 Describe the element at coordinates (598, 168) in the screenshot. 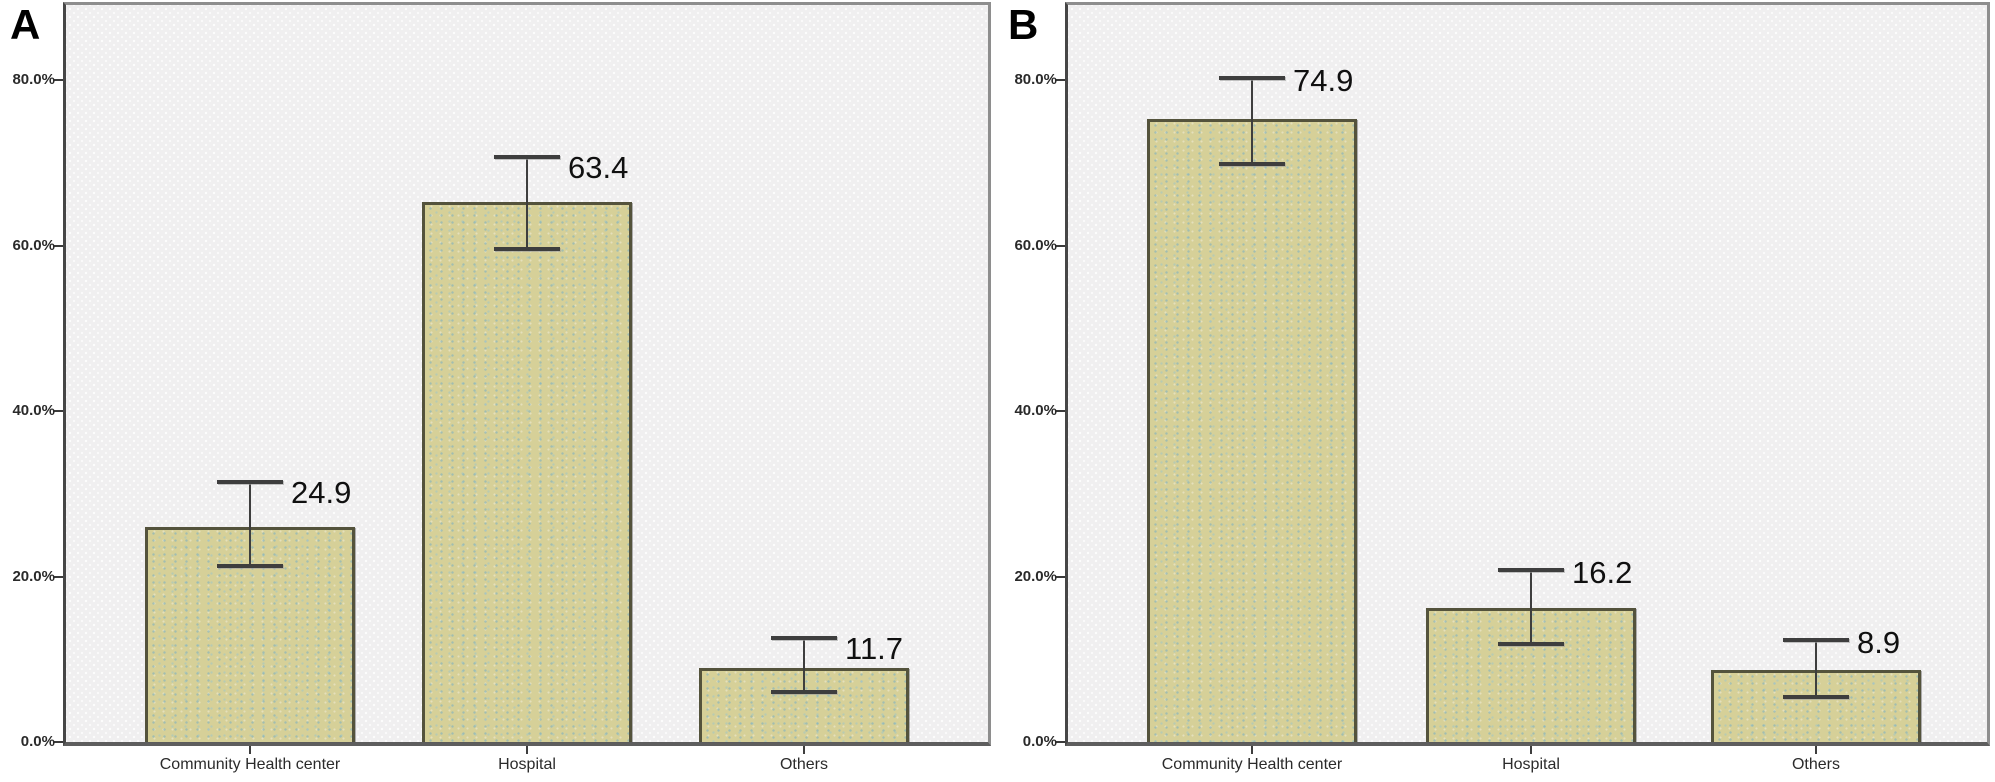

I see `bar-value-label: 63.4` at that location.